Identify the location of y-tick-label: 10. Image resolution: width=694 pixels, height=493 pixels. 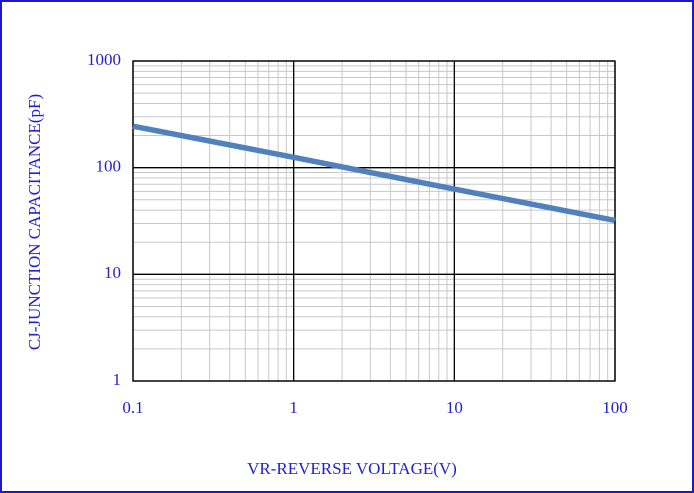
(112, 272).